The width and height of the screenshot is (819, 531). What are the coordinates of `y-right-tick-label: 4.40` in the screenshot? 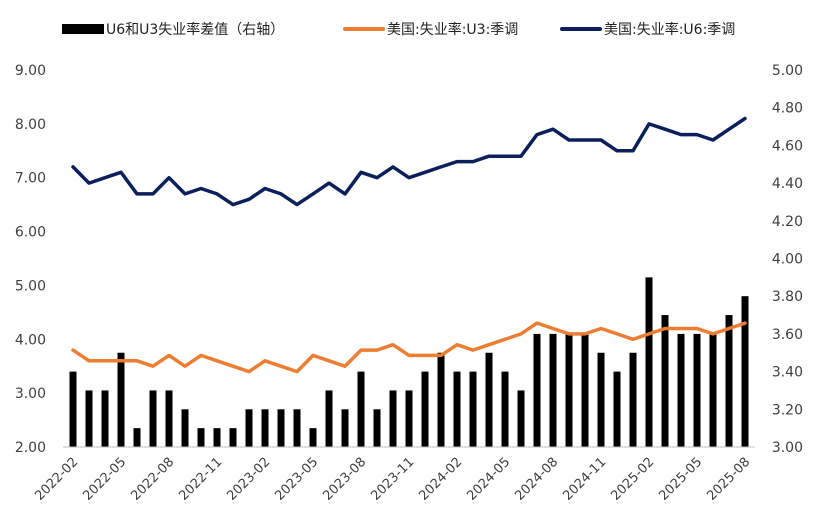 It's located at (787, 184).